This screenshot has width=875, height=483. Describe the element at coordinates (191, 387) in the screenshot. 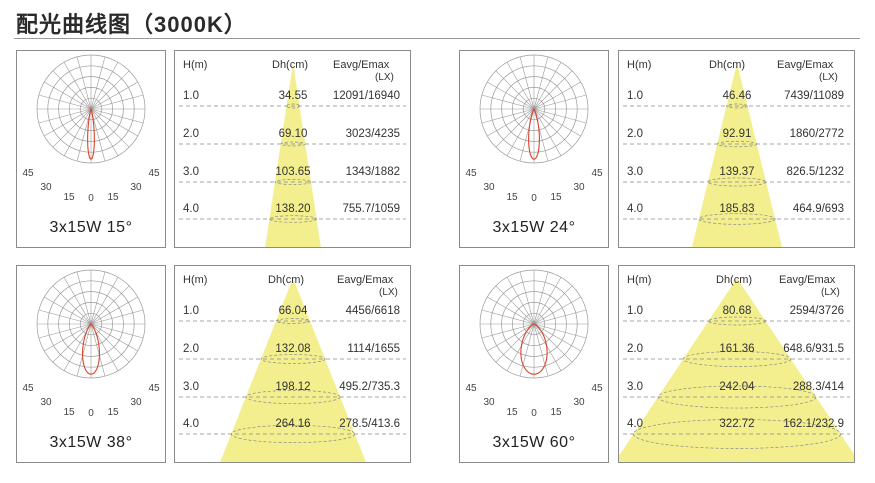

I see `row-height: 3.0` at that location.